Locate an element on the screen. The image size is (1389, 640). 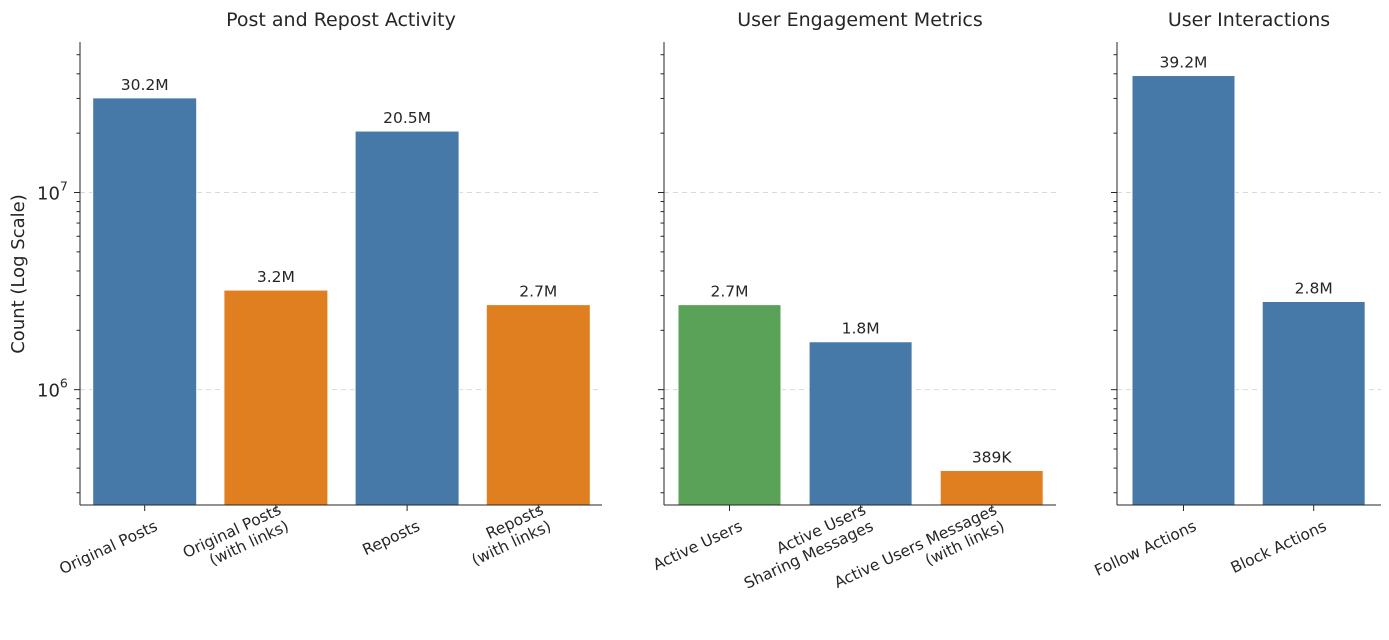
subplot-title: Post and Repost Activity is located at coordinates (341, 20).